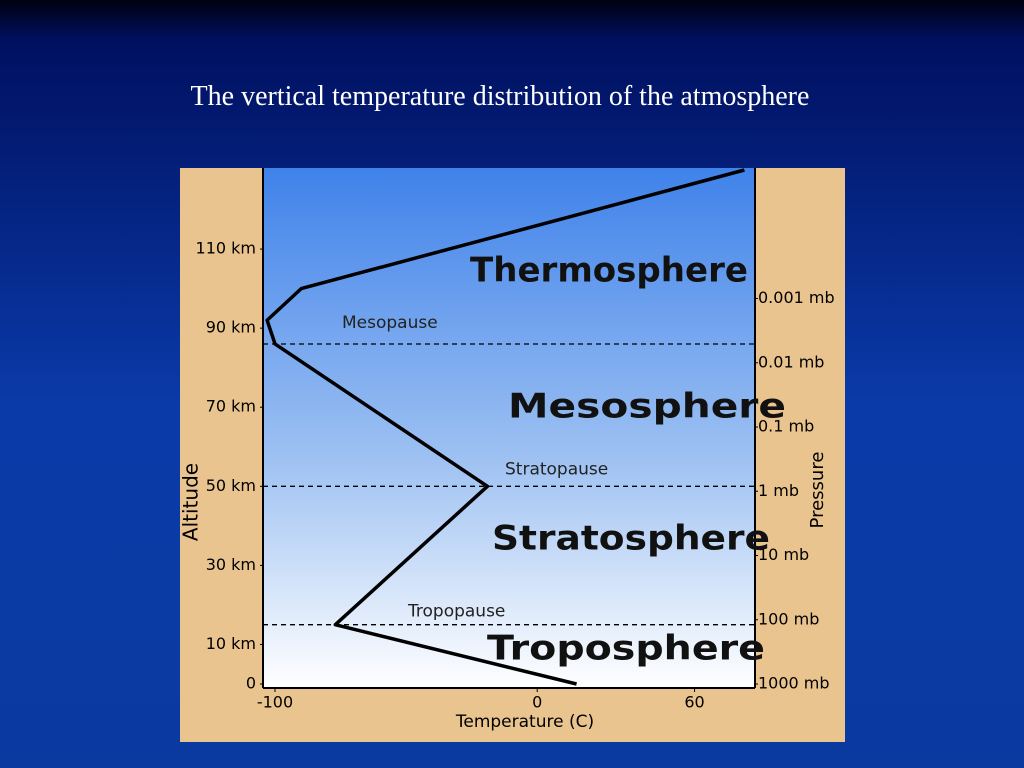  I want to click on y2-tick-label: 100 mb, so click(788, 618).